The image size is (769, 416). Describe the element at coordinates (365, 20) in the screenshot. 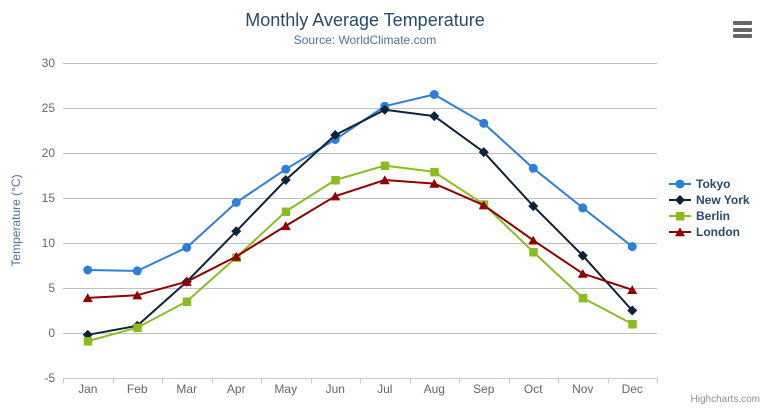

I see `chart-title: Monthly Average Temperature` at that location.